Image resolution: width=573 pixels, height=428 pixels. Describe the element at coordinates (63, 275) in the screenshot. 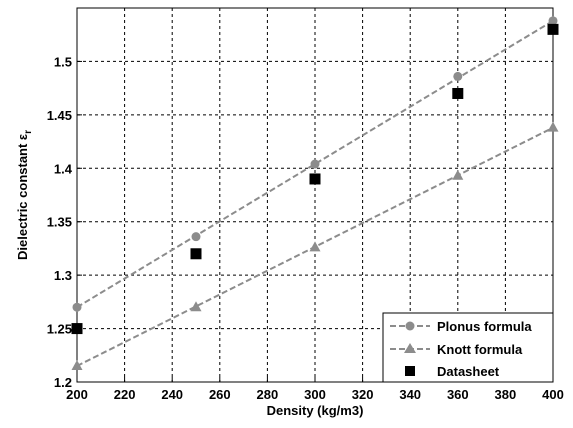

I see `y-tick-label: 1.3` at that location.